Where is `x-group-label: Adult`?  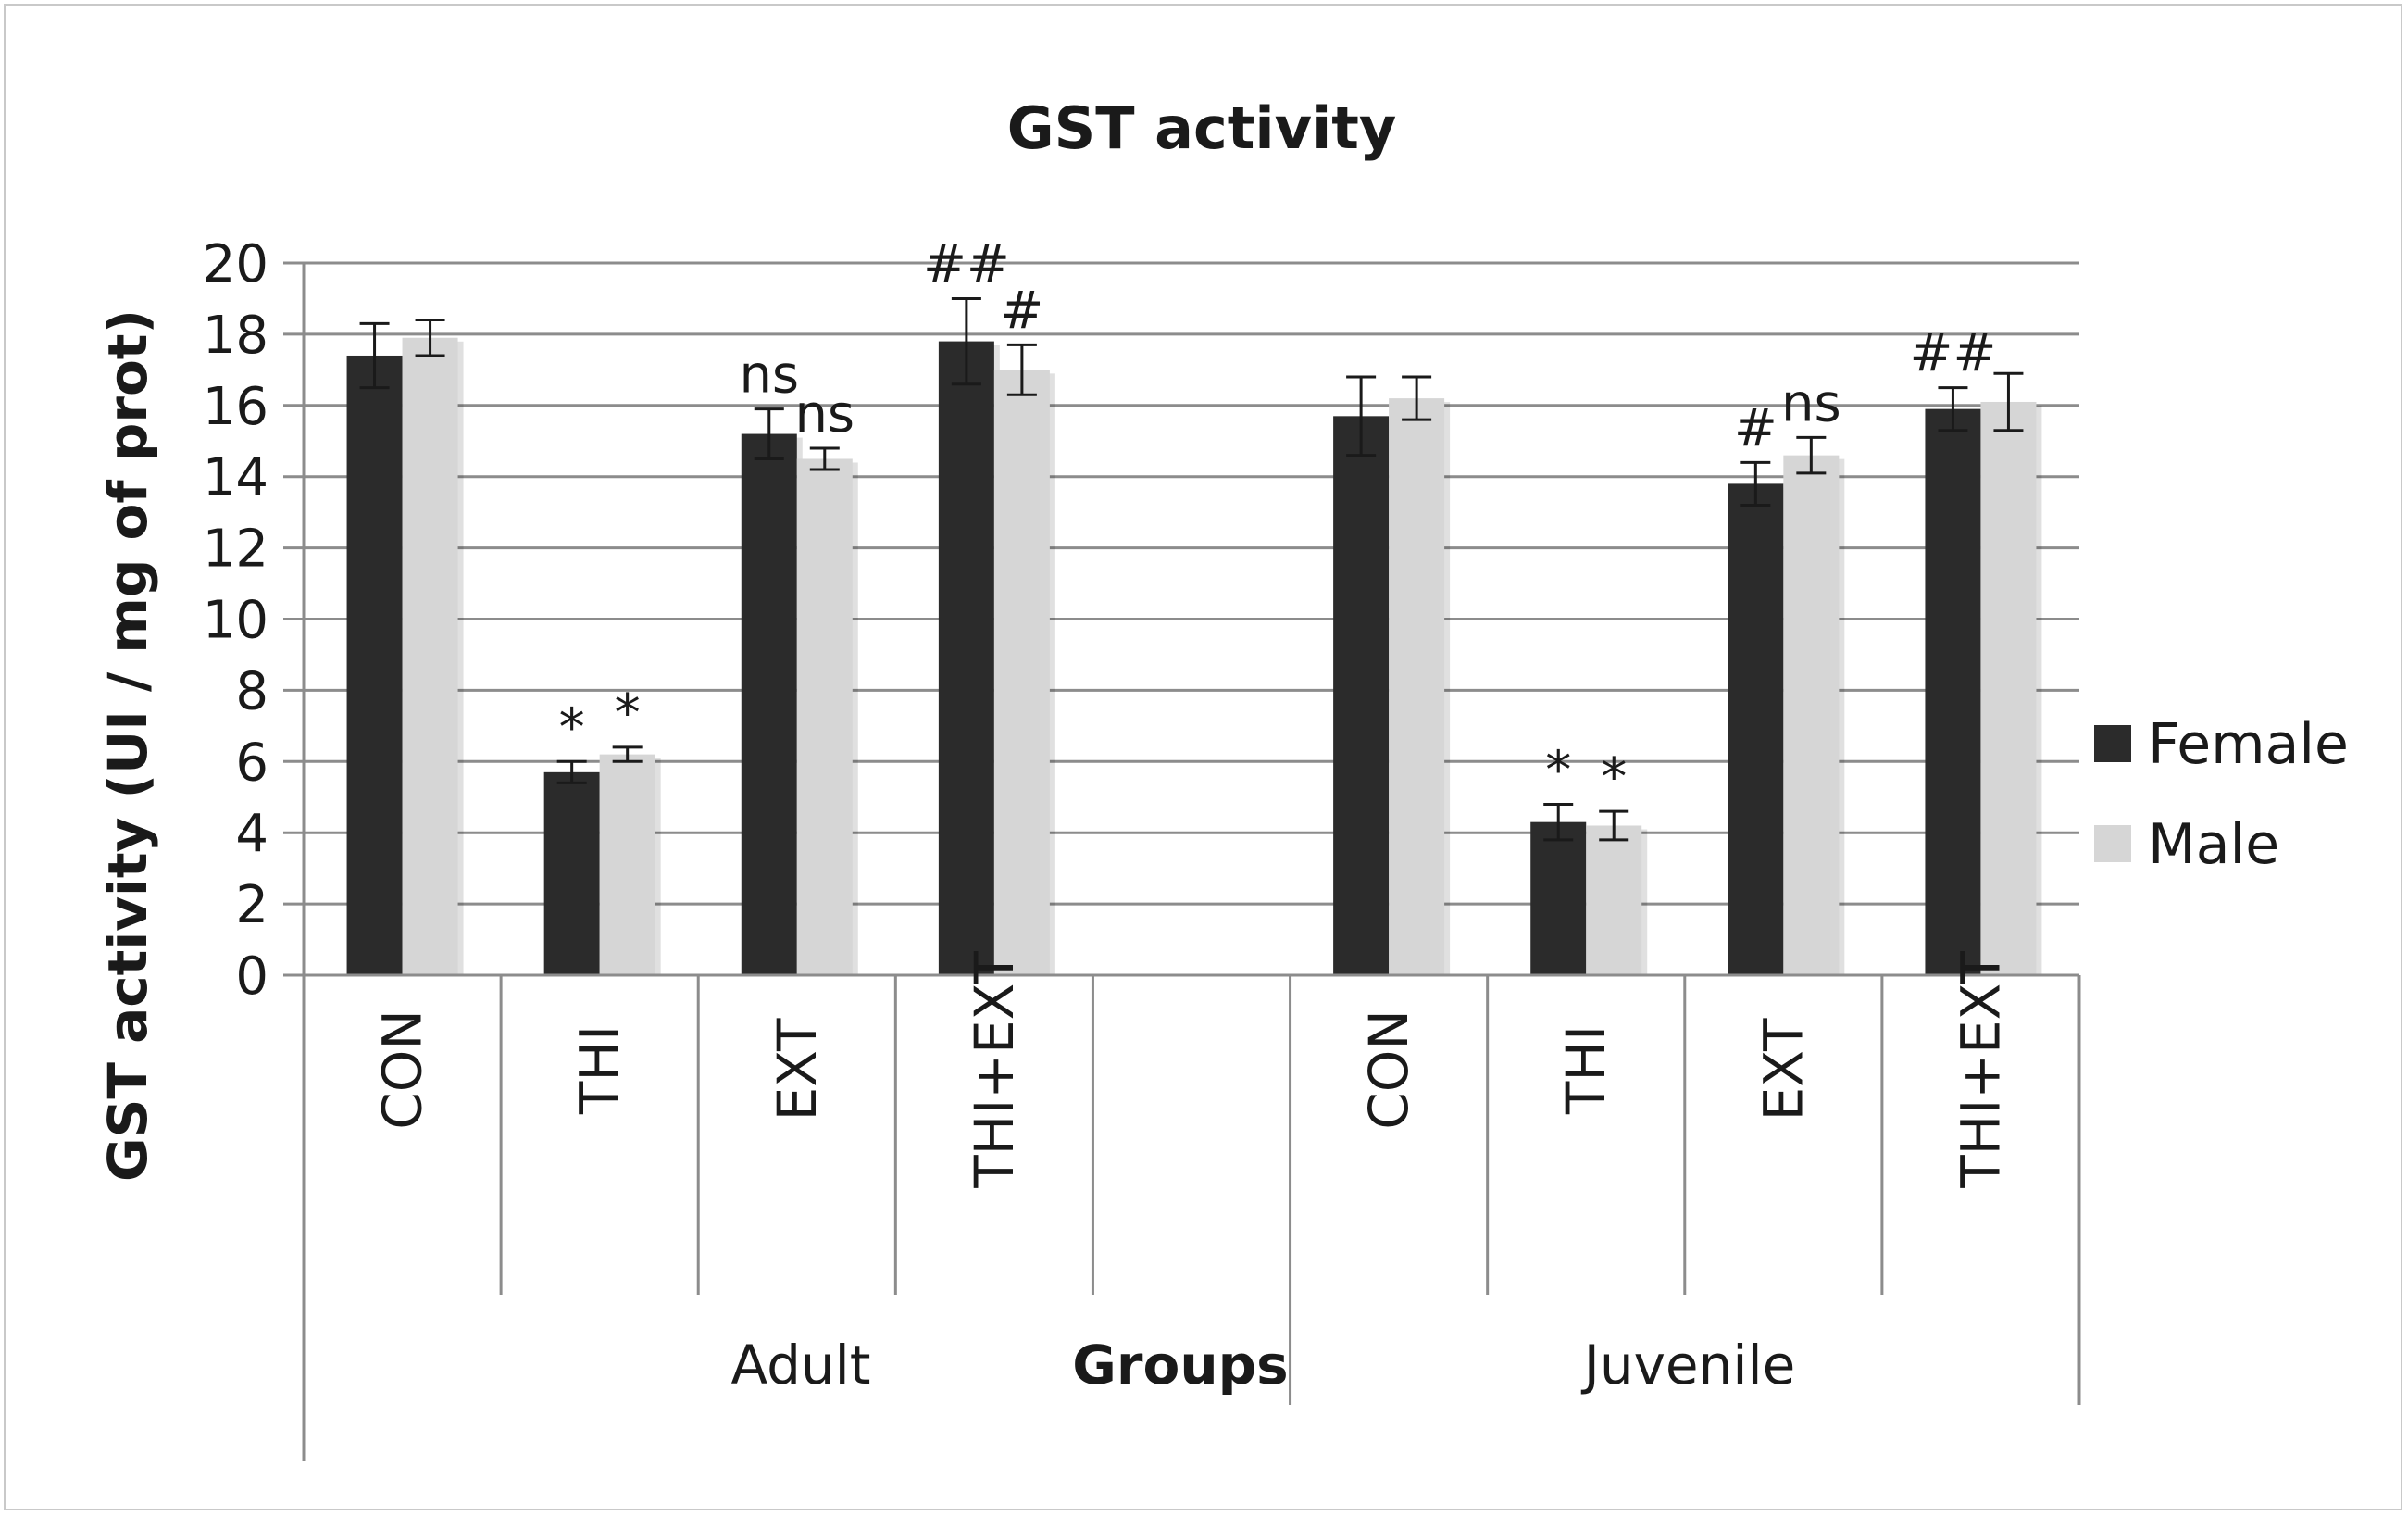
x-group-label: Adult is located at coordinates (800, 1366).